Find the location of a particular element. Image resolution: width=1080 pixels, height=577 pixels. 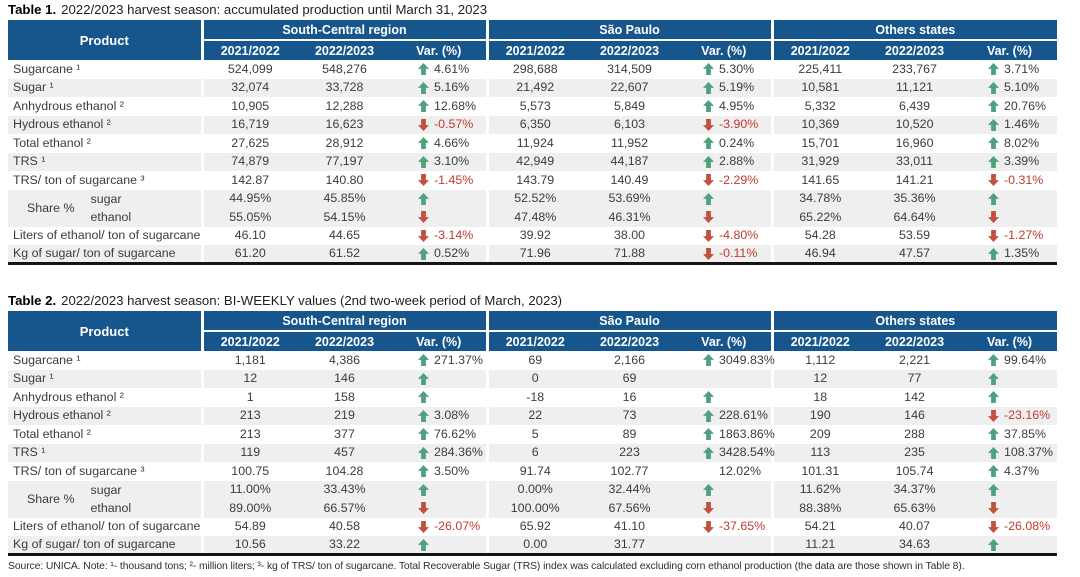

value-cell: 88.38% is located at coordinates (819, 508).